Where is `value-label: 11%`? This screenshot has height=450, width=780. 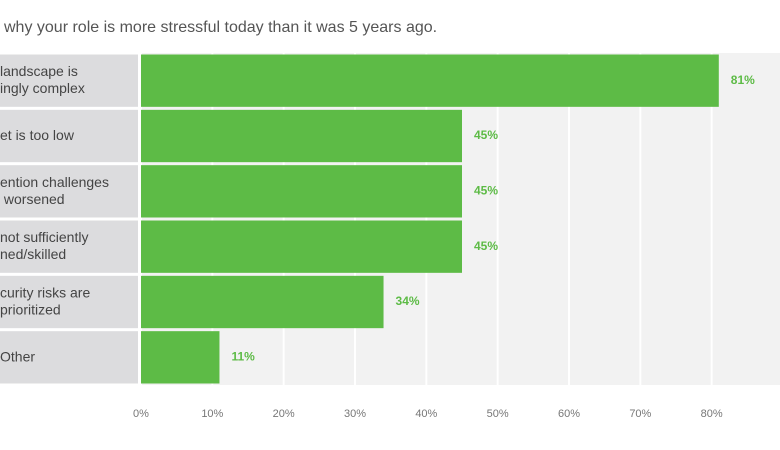
value-label: 11% is located at coordinates (243, 357).